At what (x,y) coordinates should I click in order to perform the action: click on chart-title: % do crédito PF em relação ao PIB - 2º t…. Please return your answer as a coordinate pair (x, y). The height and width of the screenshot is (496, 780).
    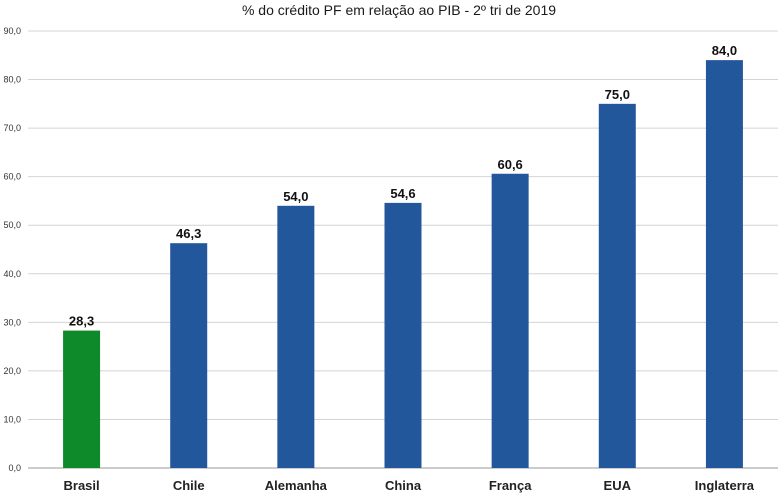
    Looking at the image, I should click on (399, 10).